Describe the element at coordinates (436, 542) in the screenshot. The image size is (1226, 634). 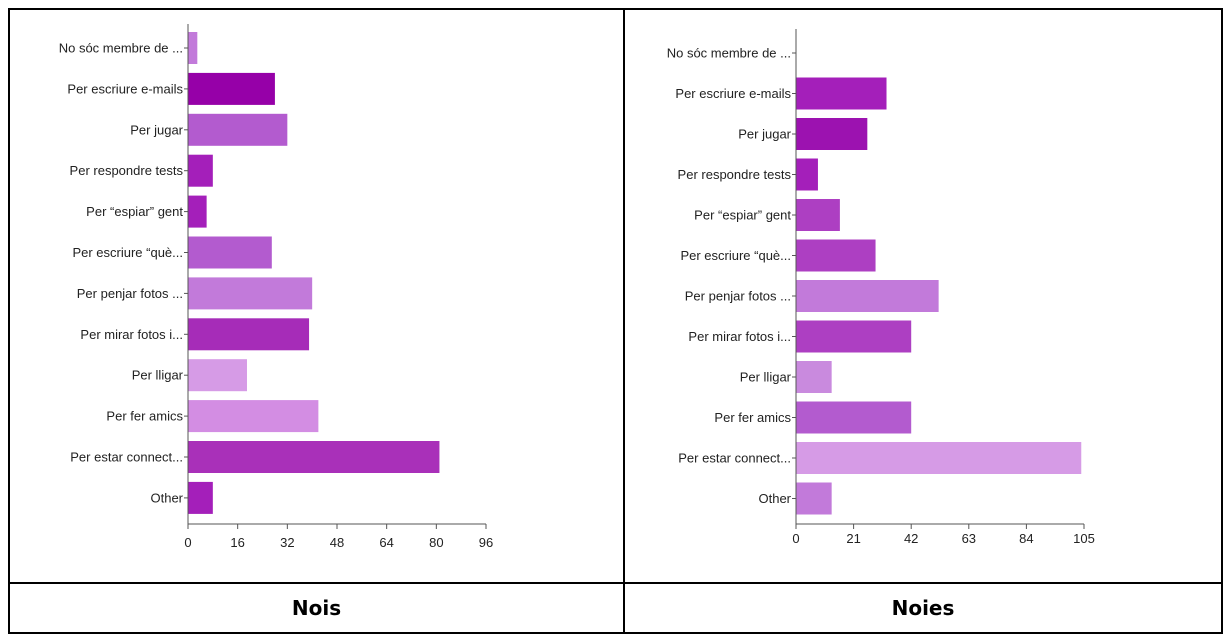
I see `x-tick-label-nois: 80` at that location.